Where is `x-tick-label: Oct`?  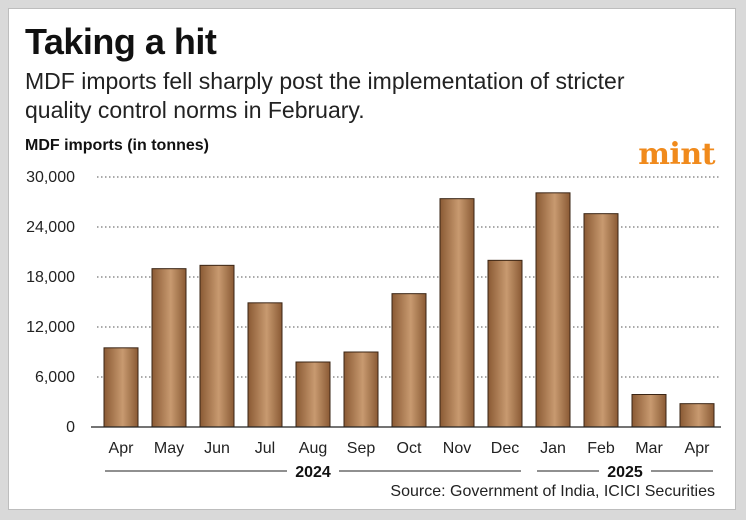
x-tick-label: Oct is located at coordinates (409, 448).